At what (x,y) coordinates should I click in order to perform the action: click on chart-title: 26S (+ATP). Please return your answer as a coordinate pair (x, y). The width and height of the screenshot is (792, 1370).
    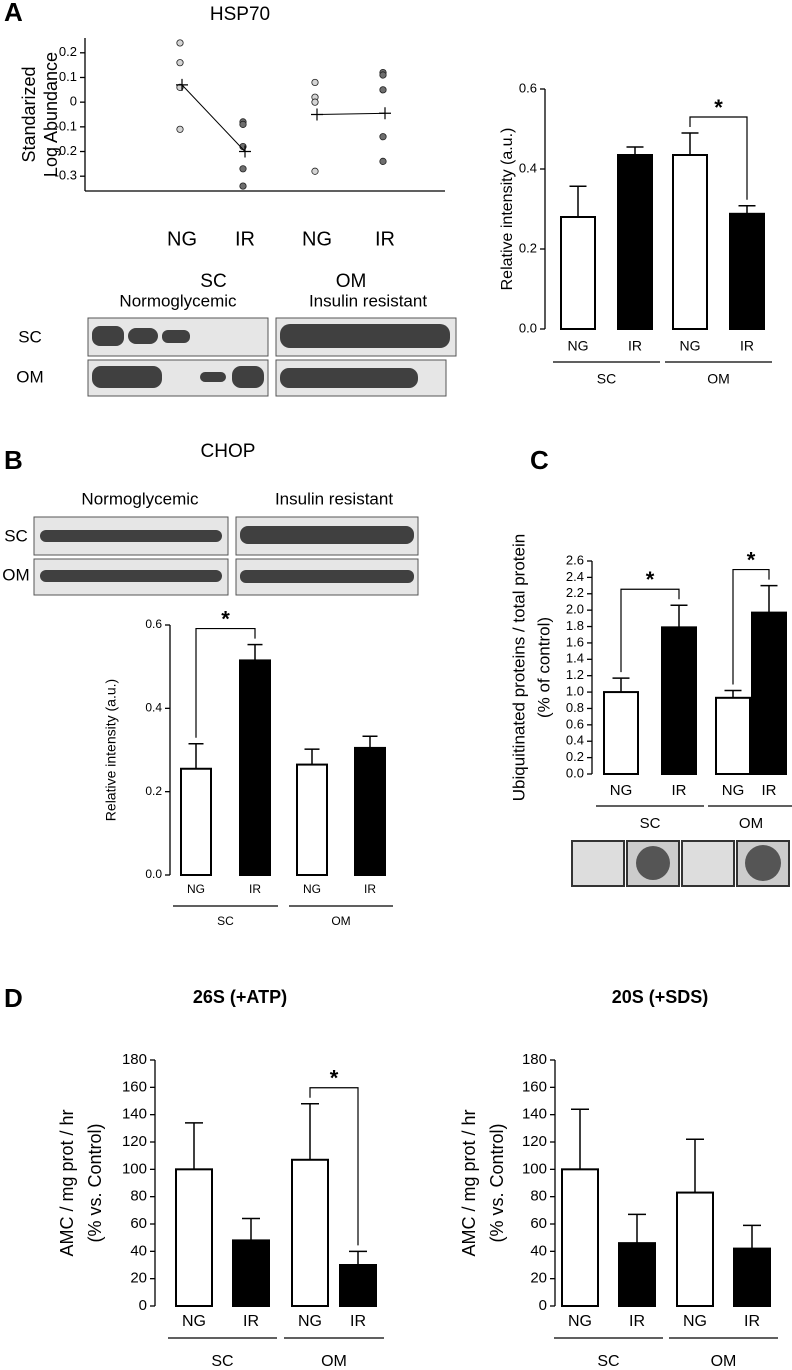
    Looking at the image, I should click on (240, 997).